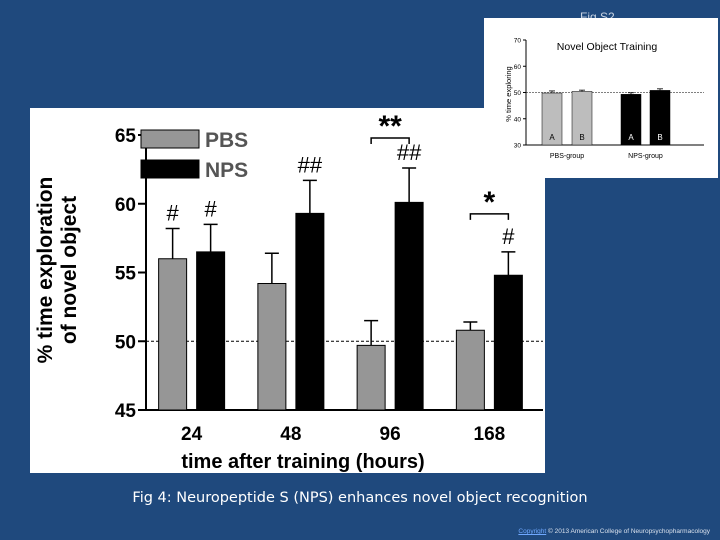  I want to click on inset-y-tick-label: 50, so click(518, 93).